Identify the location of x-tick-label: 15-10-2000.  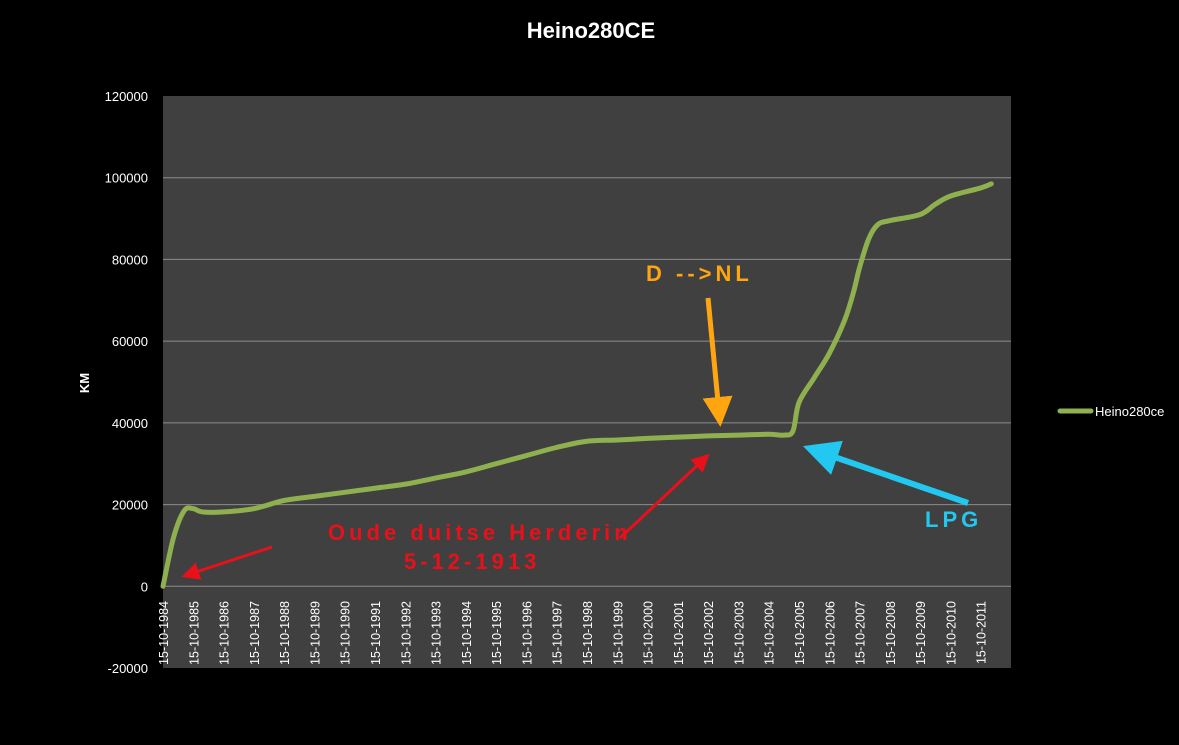
(649, 633).